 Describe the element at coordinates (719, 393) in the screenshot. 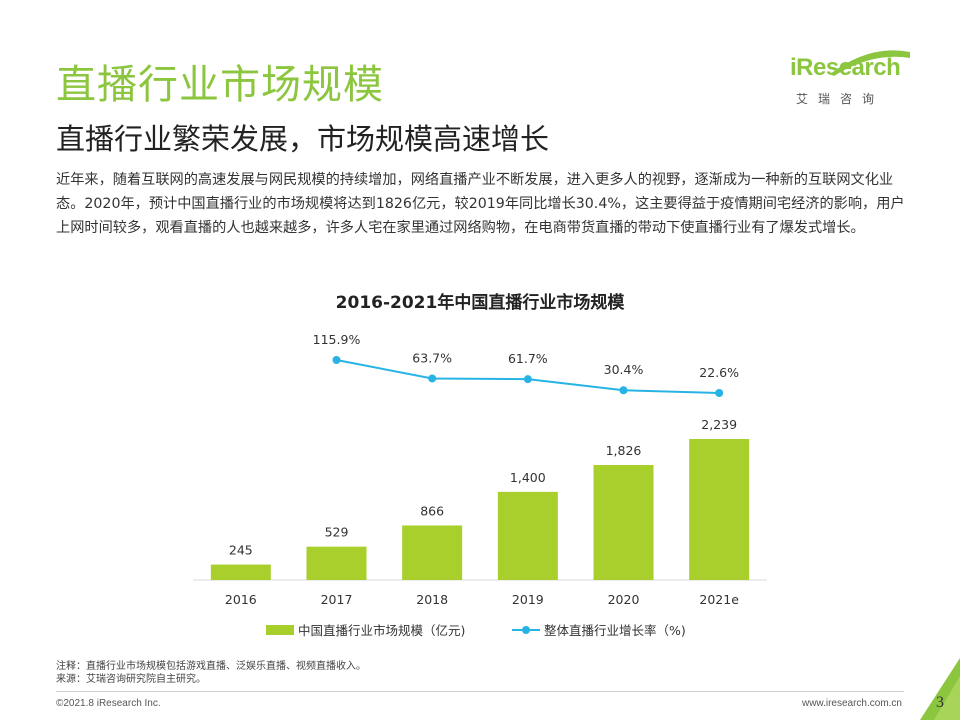

I see `growth-point-2021e` at that location.